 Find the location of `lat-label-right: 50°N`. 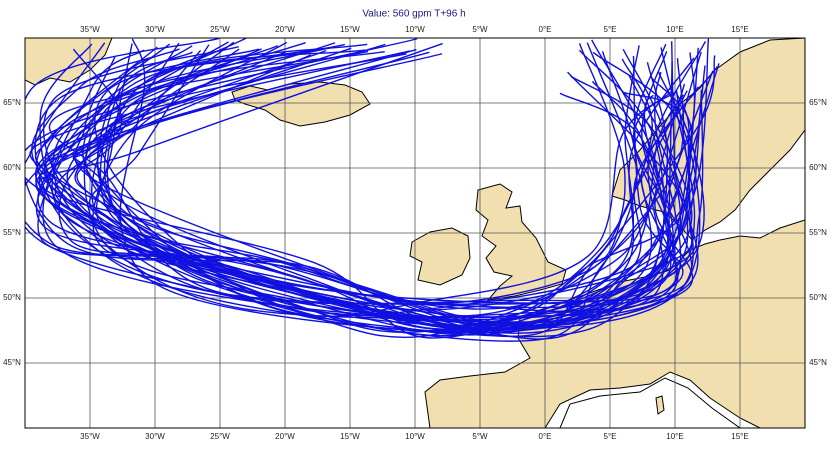

lat-label-right: 50°N is located at coordinates (818, 297).